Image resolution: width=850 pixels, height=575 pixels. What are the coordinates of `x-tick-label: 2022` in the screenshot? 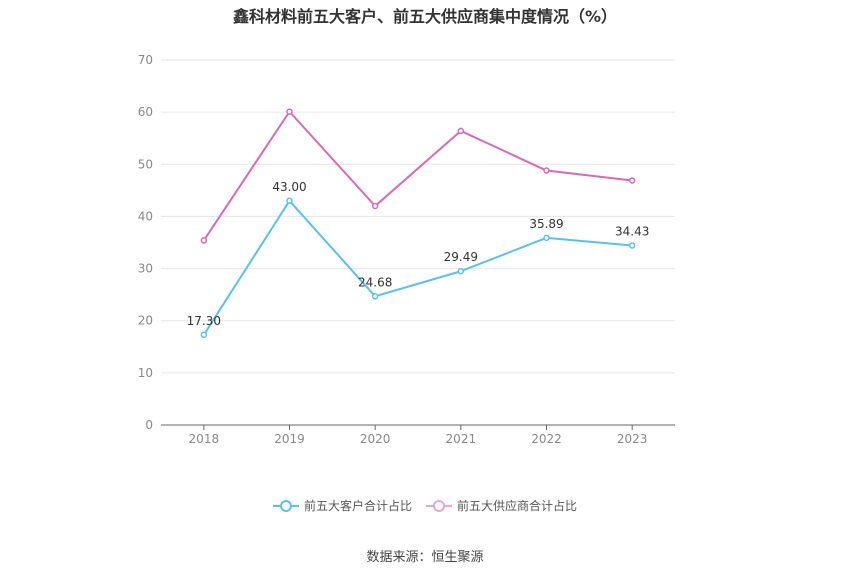 It's located at (546, 439).